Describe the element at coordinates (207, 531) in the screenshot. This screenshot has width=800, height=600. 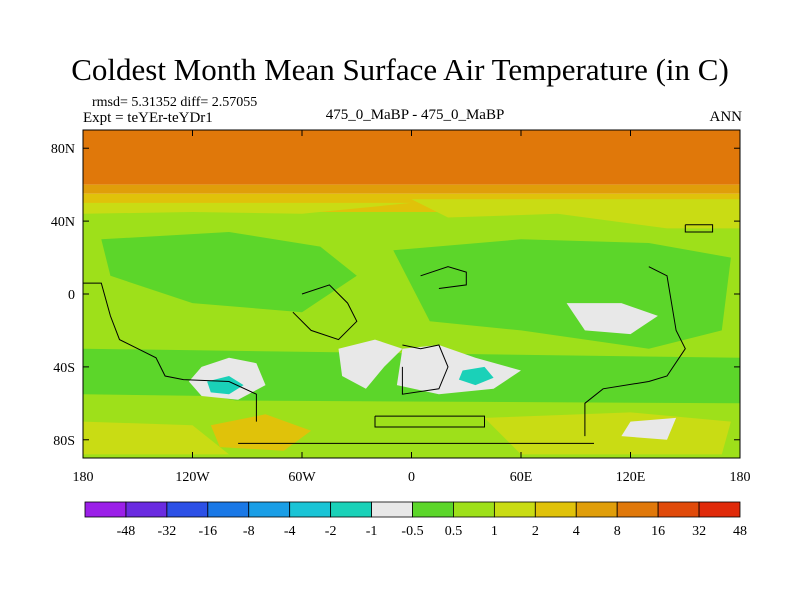
I see `colorbar-label: -16` at that location.